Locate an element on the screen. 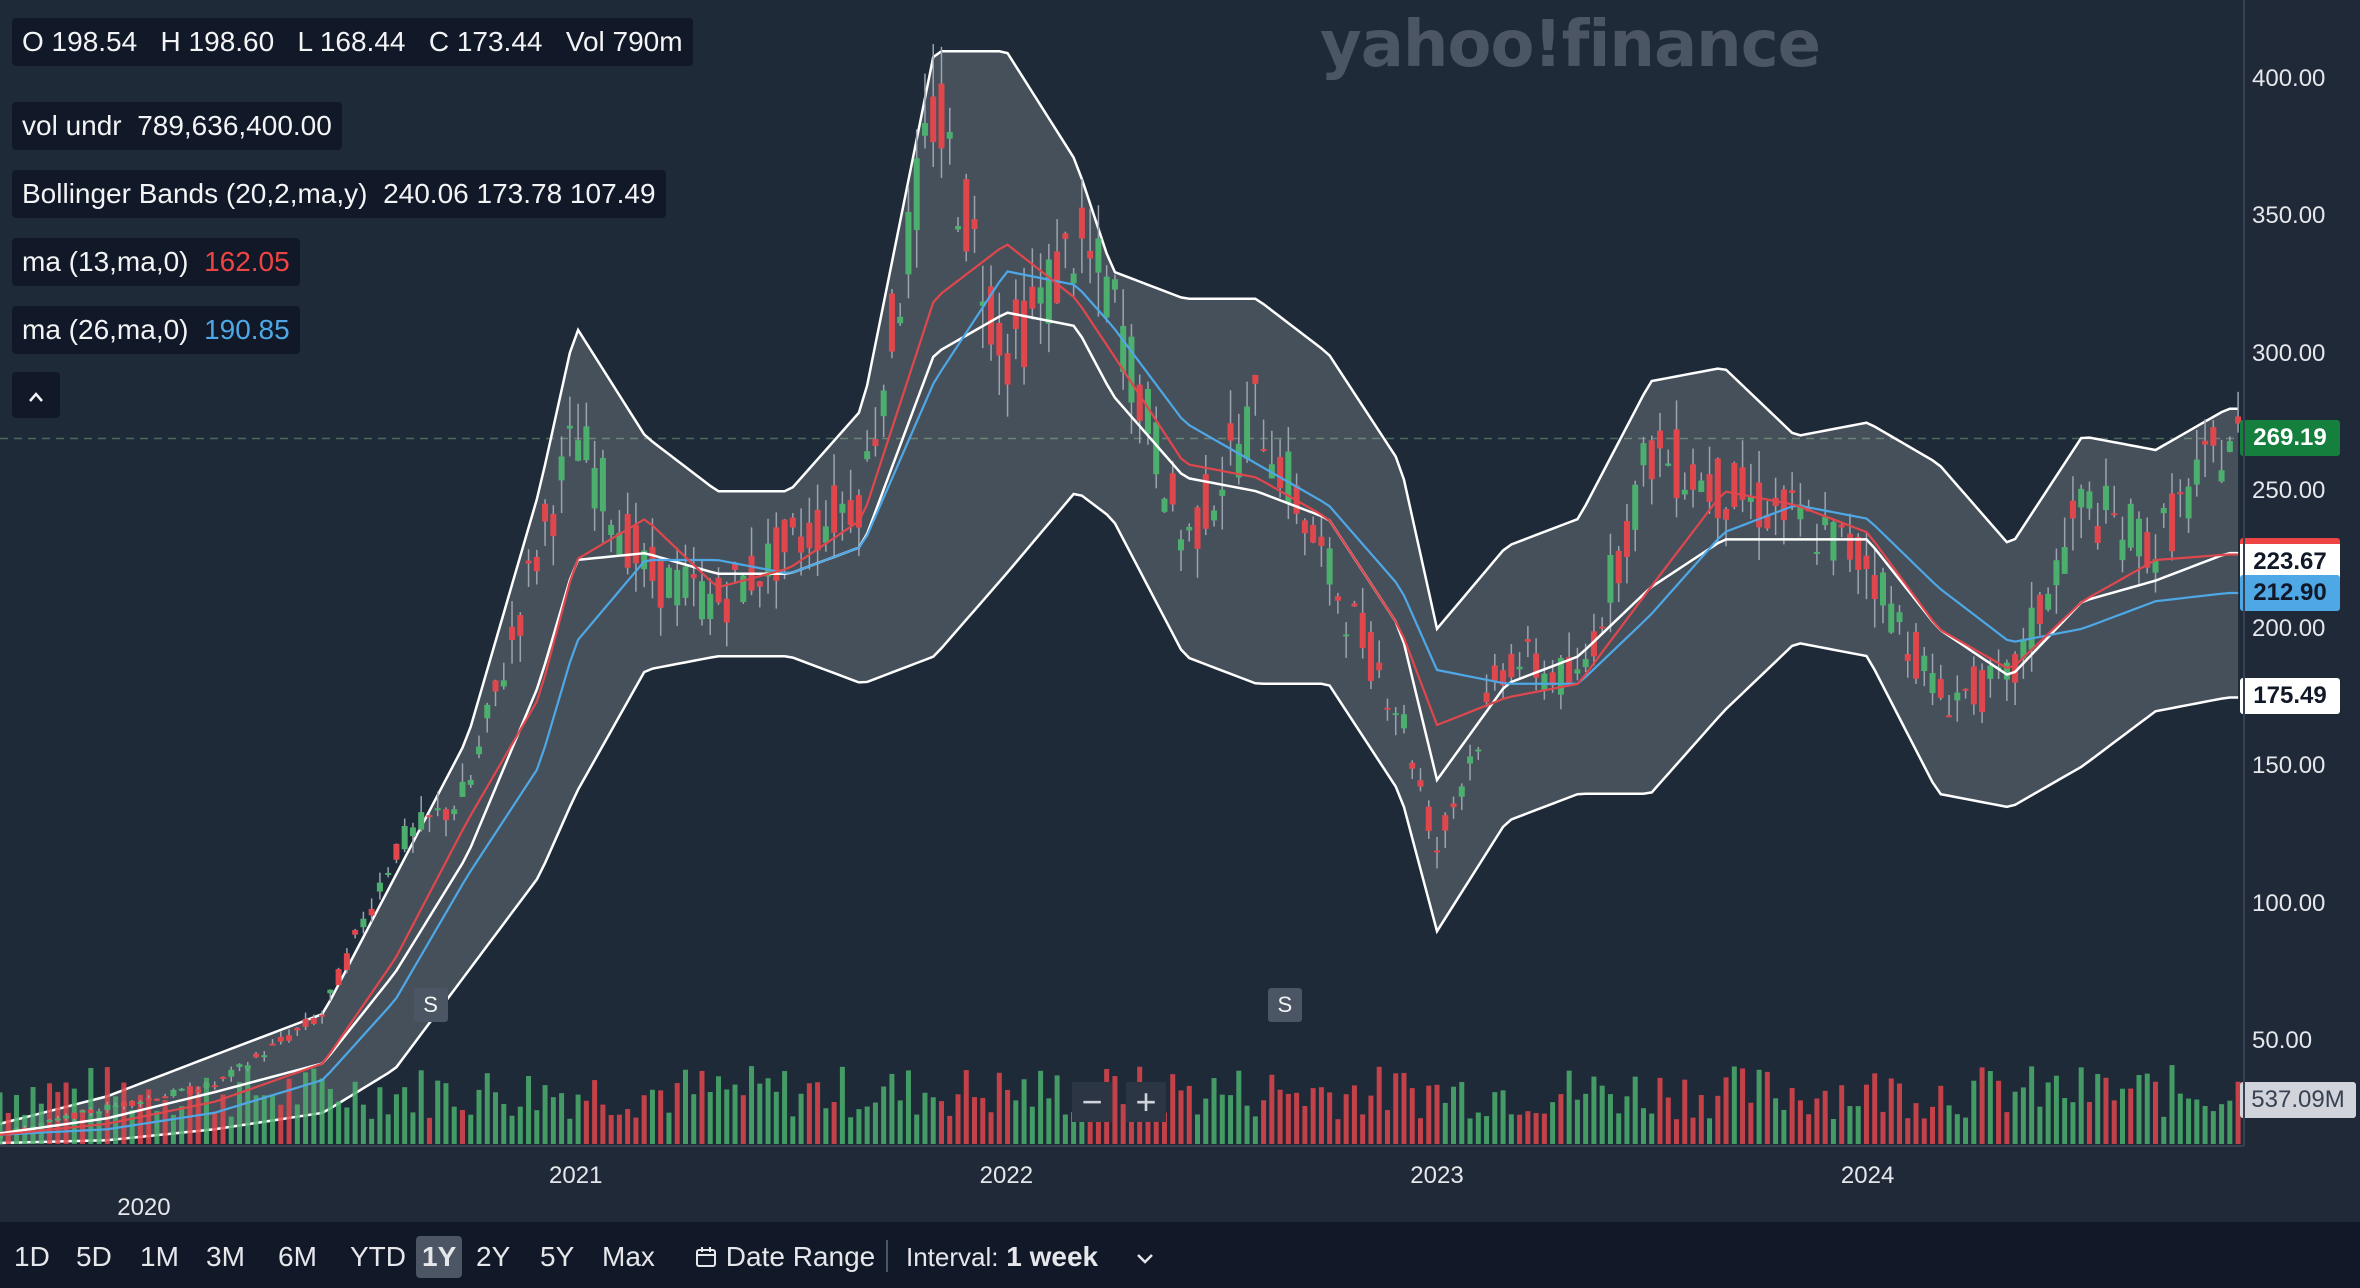  range-button-5d: 5D is located at coordinates (94, 1256).